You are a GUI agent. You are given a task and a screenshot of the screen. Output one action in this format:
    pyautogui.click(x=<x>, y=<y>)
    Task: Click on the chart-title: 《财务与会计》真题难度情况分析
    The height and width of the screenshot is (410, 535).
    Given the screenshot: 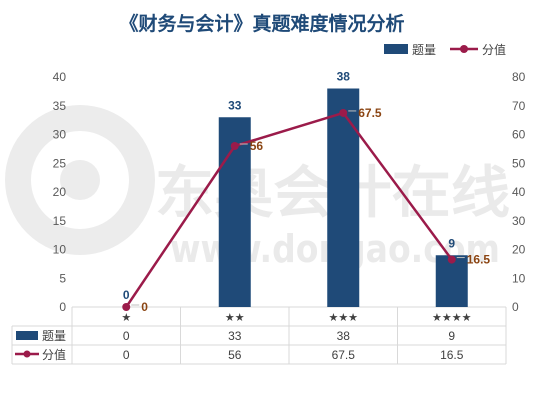 What is the action you would take?
    pyautogui.click(x=261, y=23)
    